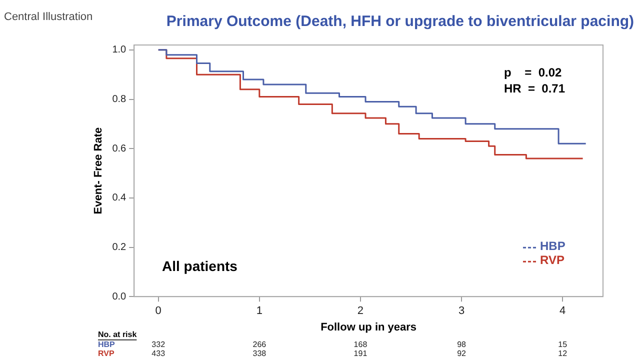 The width and height of the screenshot is (640, 360). What do you see at coordinates (119, 248) in the screenshot?
I see `y-tick-label: 0.2` at bounding box center [119, 248].